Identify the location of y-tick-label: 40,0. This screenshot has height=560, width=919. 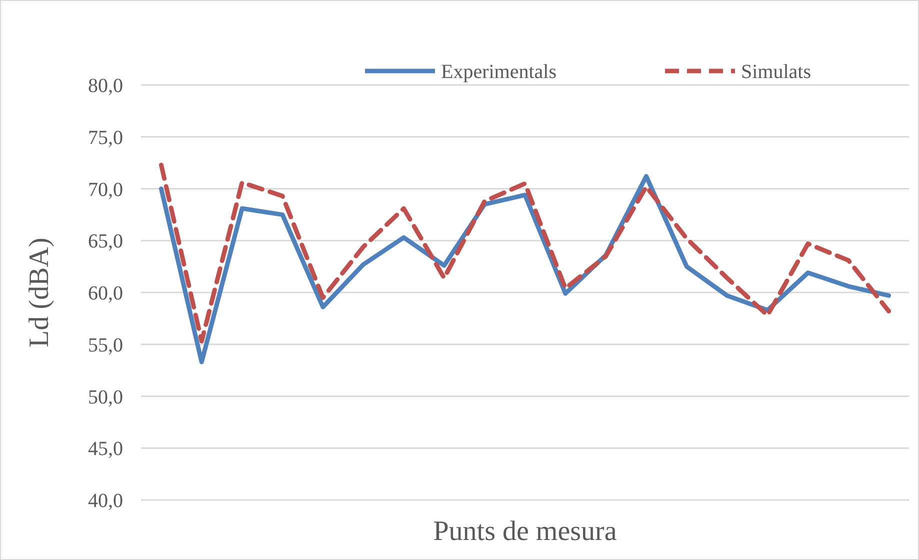
(105, 501).